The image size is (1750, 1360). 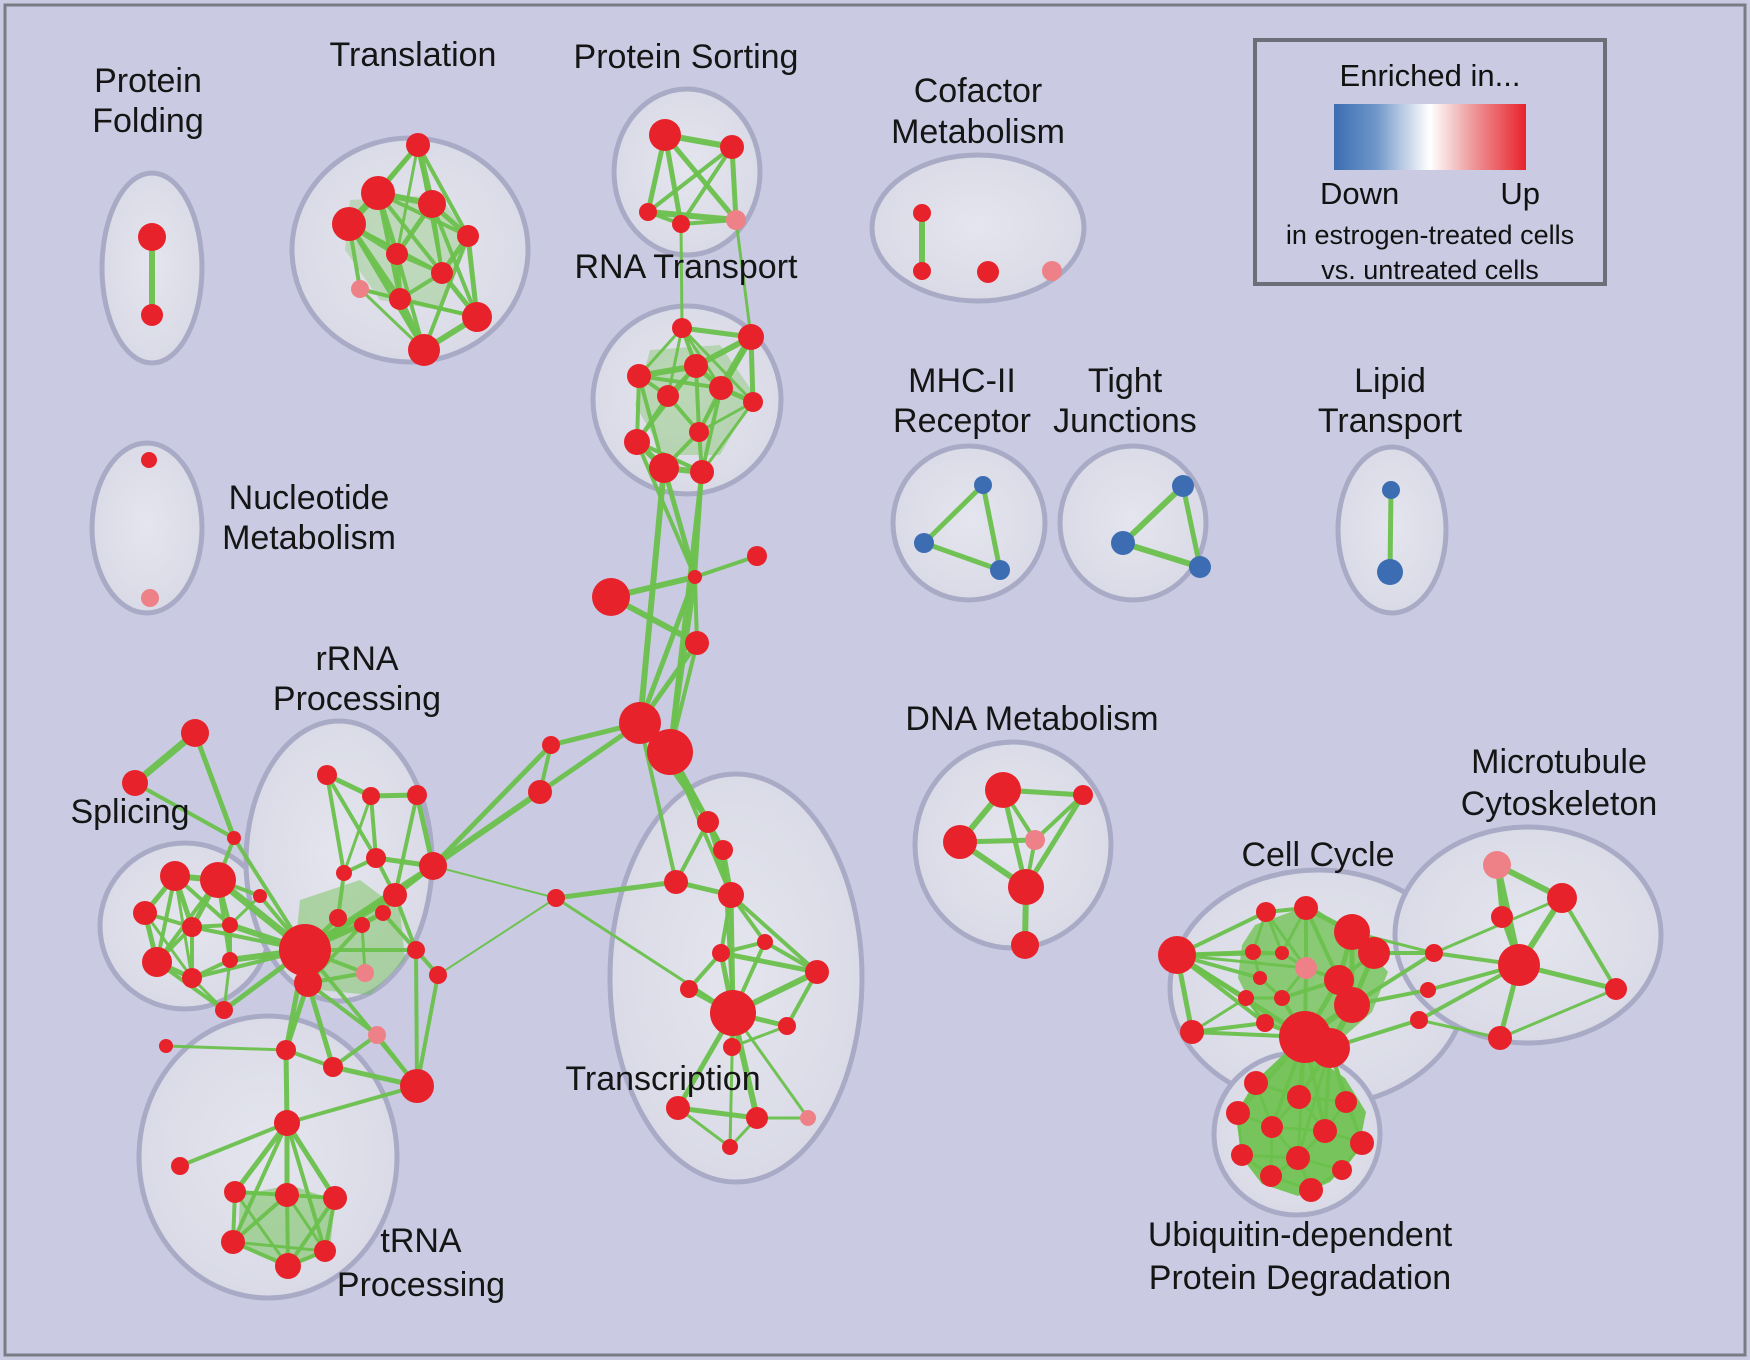 What do you see at coordinates (1133, 523) in the screenshot?
I see `cluster-ellipse-tight-junctions` at bounding box center [1133, 523].